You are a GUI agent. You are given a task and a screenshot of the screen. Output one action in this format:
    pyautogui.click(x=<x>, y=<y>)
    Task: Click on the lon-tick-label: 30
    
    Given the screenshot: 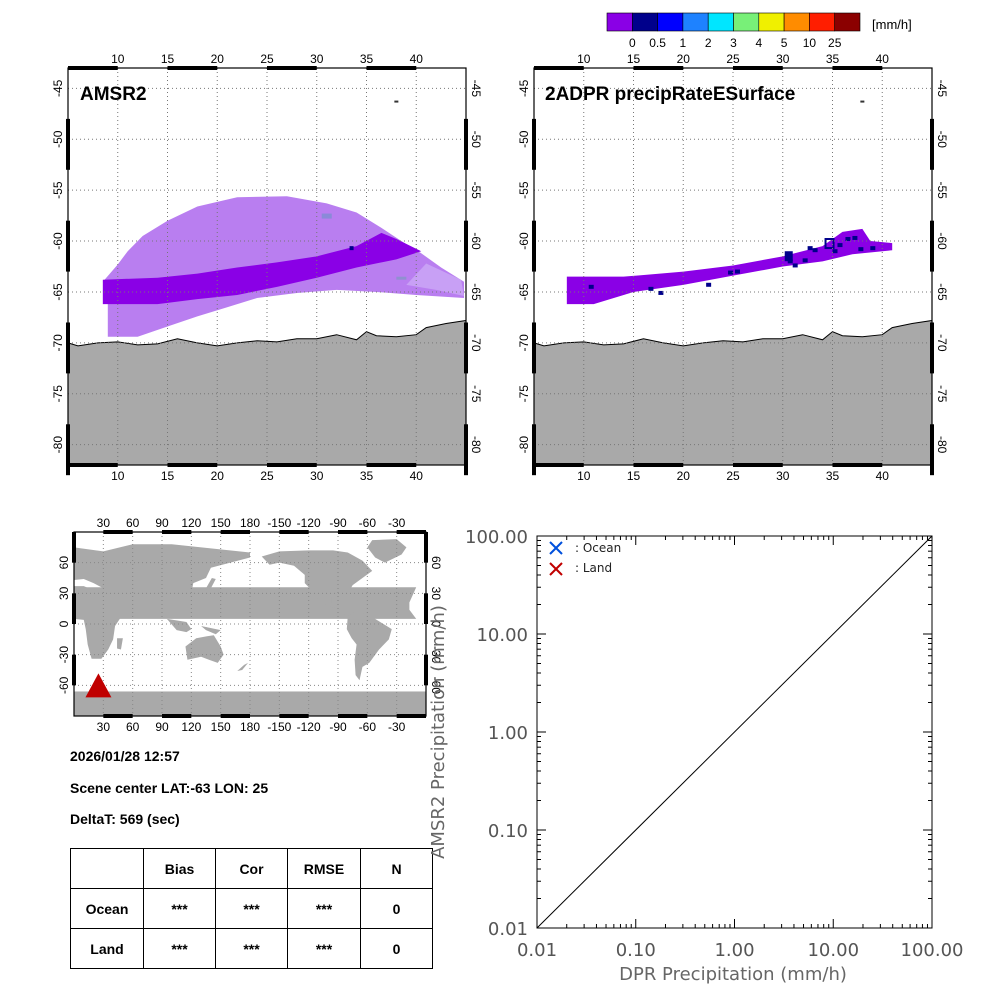 What is the action you would take?
    pyautogui.click(x=783, y=59)
    